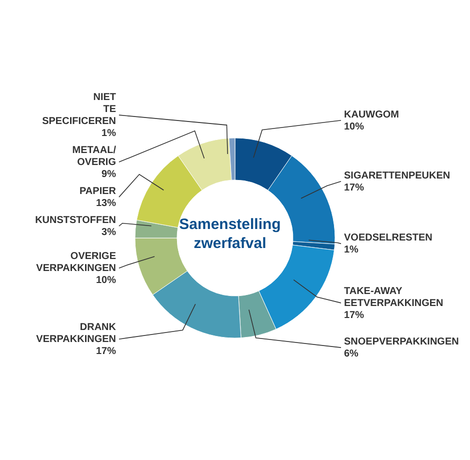 The height and width of the screenshot is (460, 470). What do you see at coordinates (109, 174) in the screenshot?
I see `data-label: 9%` at bounding box center [109, 174].